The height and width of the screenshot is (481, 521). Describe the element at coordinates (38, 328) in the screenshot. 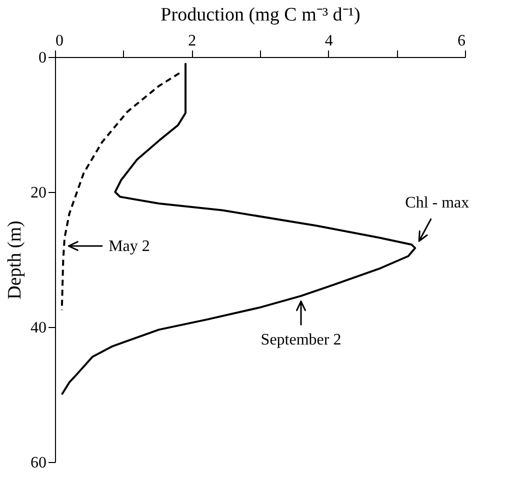

I see `y-tick-label: 40` at that location.